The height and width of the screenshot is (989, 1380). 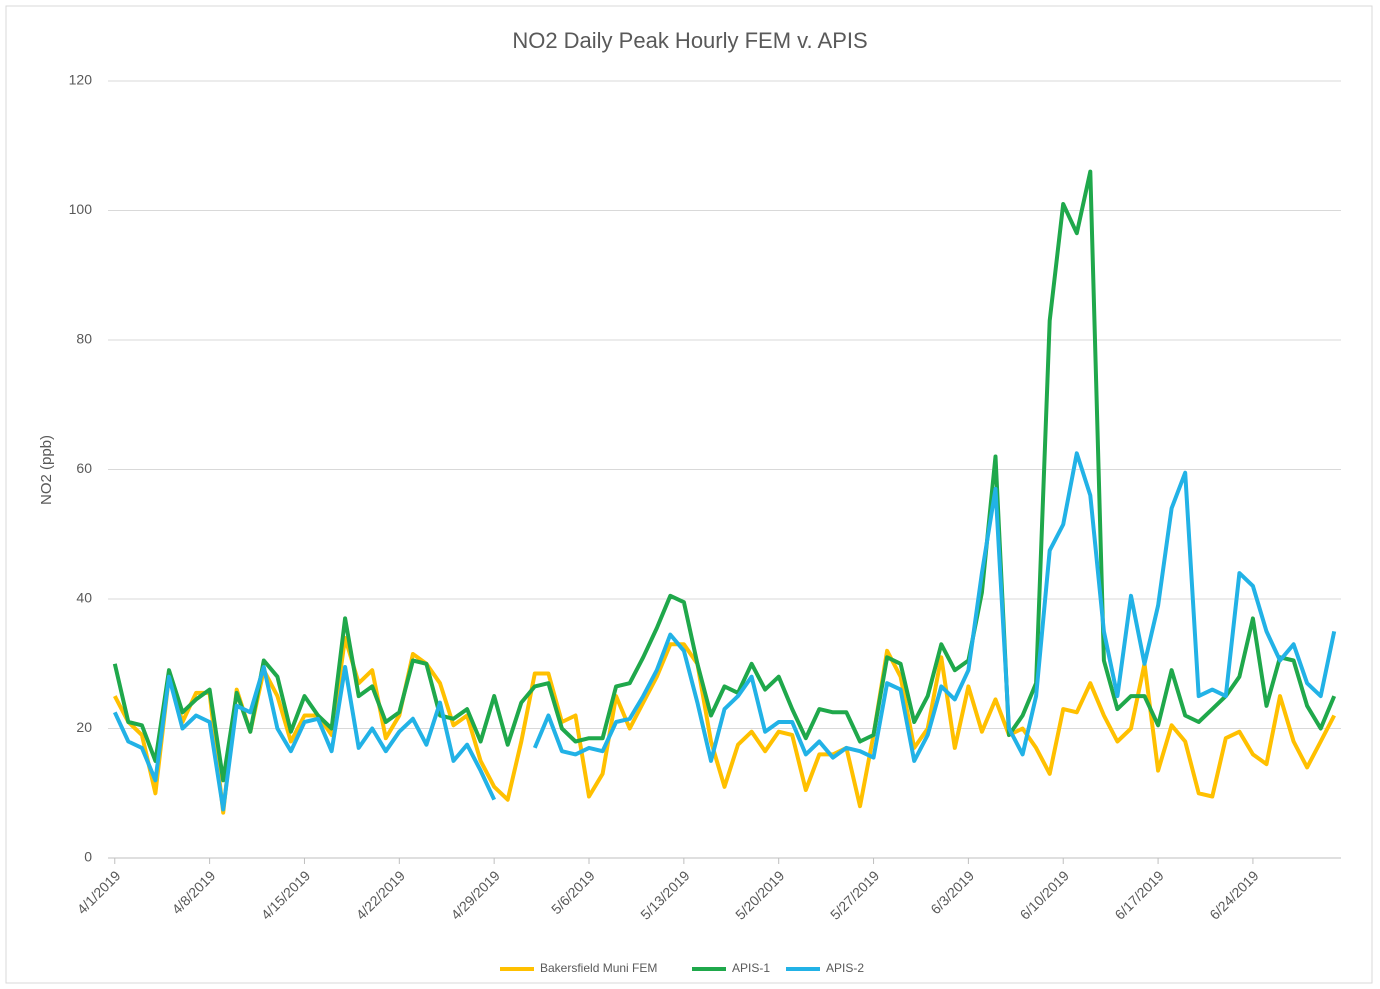 What do you see at coordinates (81, 80) in the screenshot?
I see `y-tick-label: 120` at bounding box center [81, 80].